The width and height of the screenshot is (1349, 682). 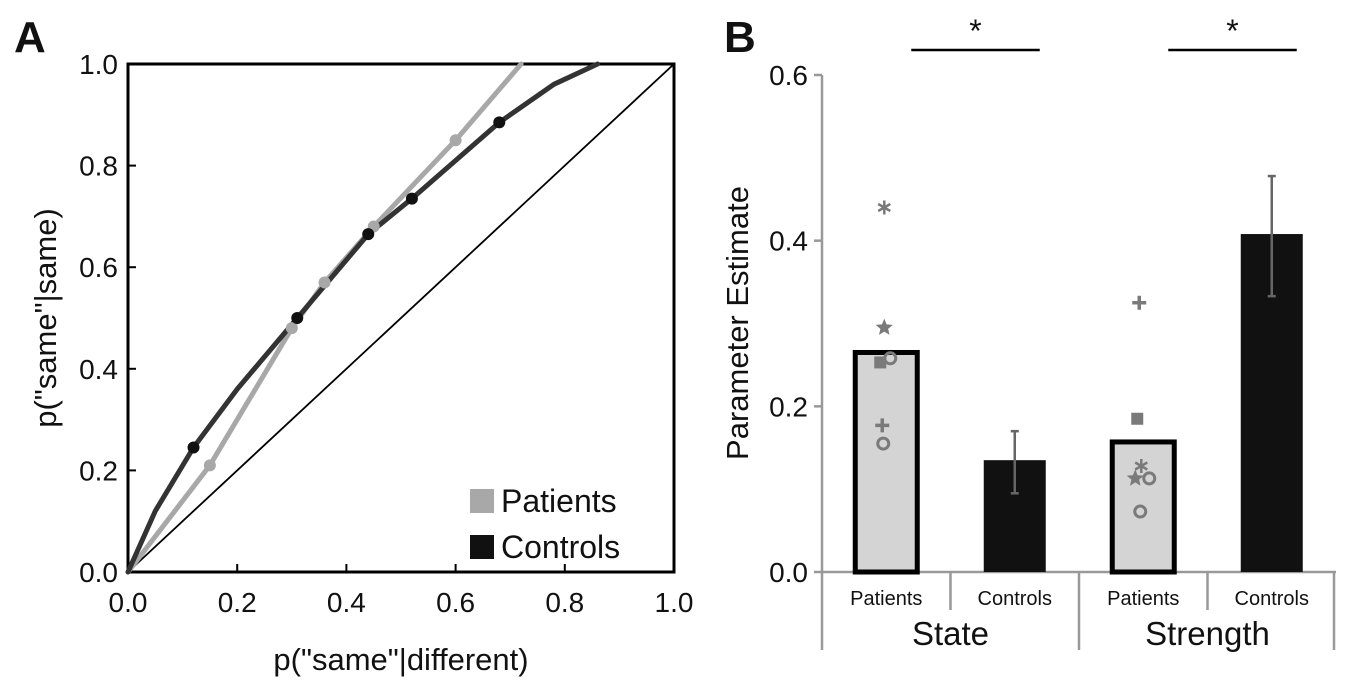 What do you see at coordinates (98, 470) in the screenshot?
I see `roc-y-tick-label: 0.2` at bounding box center [98, 470].